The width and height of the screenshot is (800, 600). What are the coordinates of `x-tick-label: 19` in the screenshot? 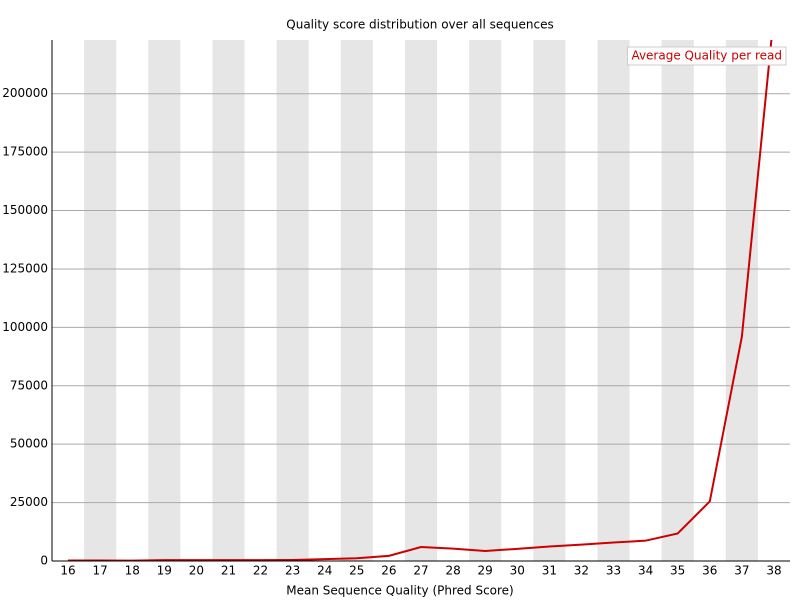 It's located at (164, 571).